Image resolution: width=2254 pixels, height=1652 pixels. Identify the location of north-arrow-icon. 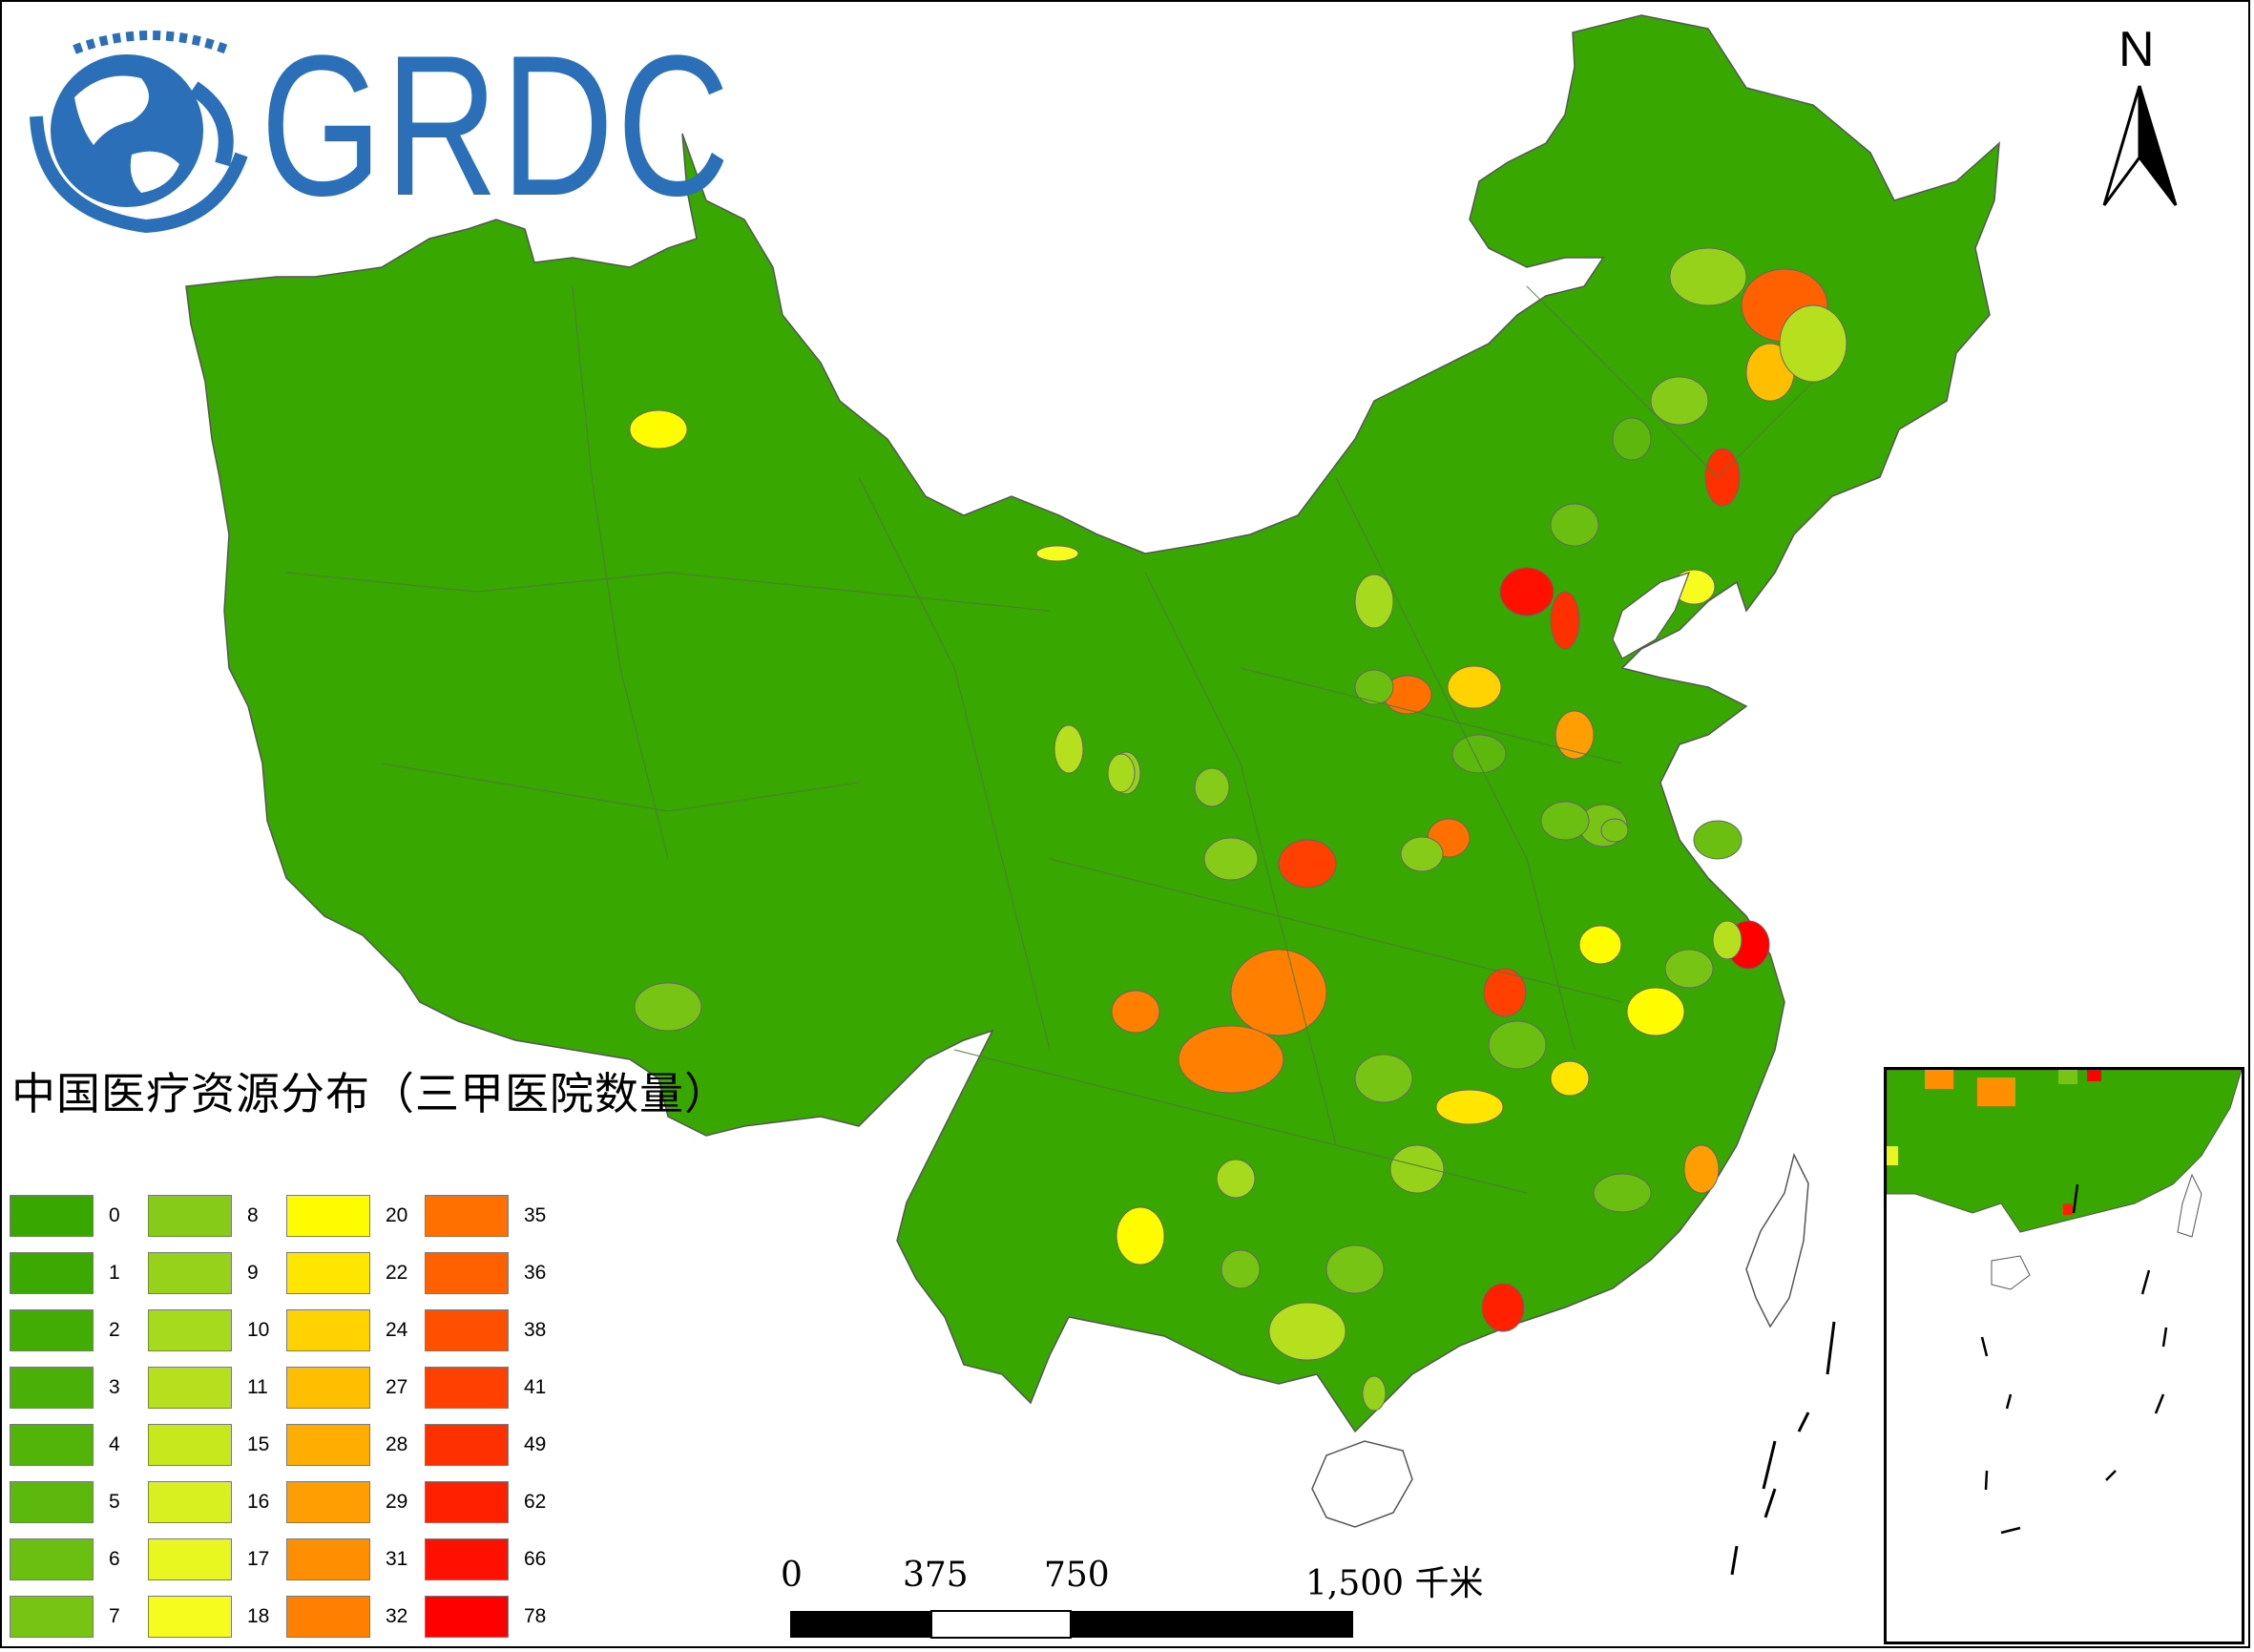
(2140, 145).